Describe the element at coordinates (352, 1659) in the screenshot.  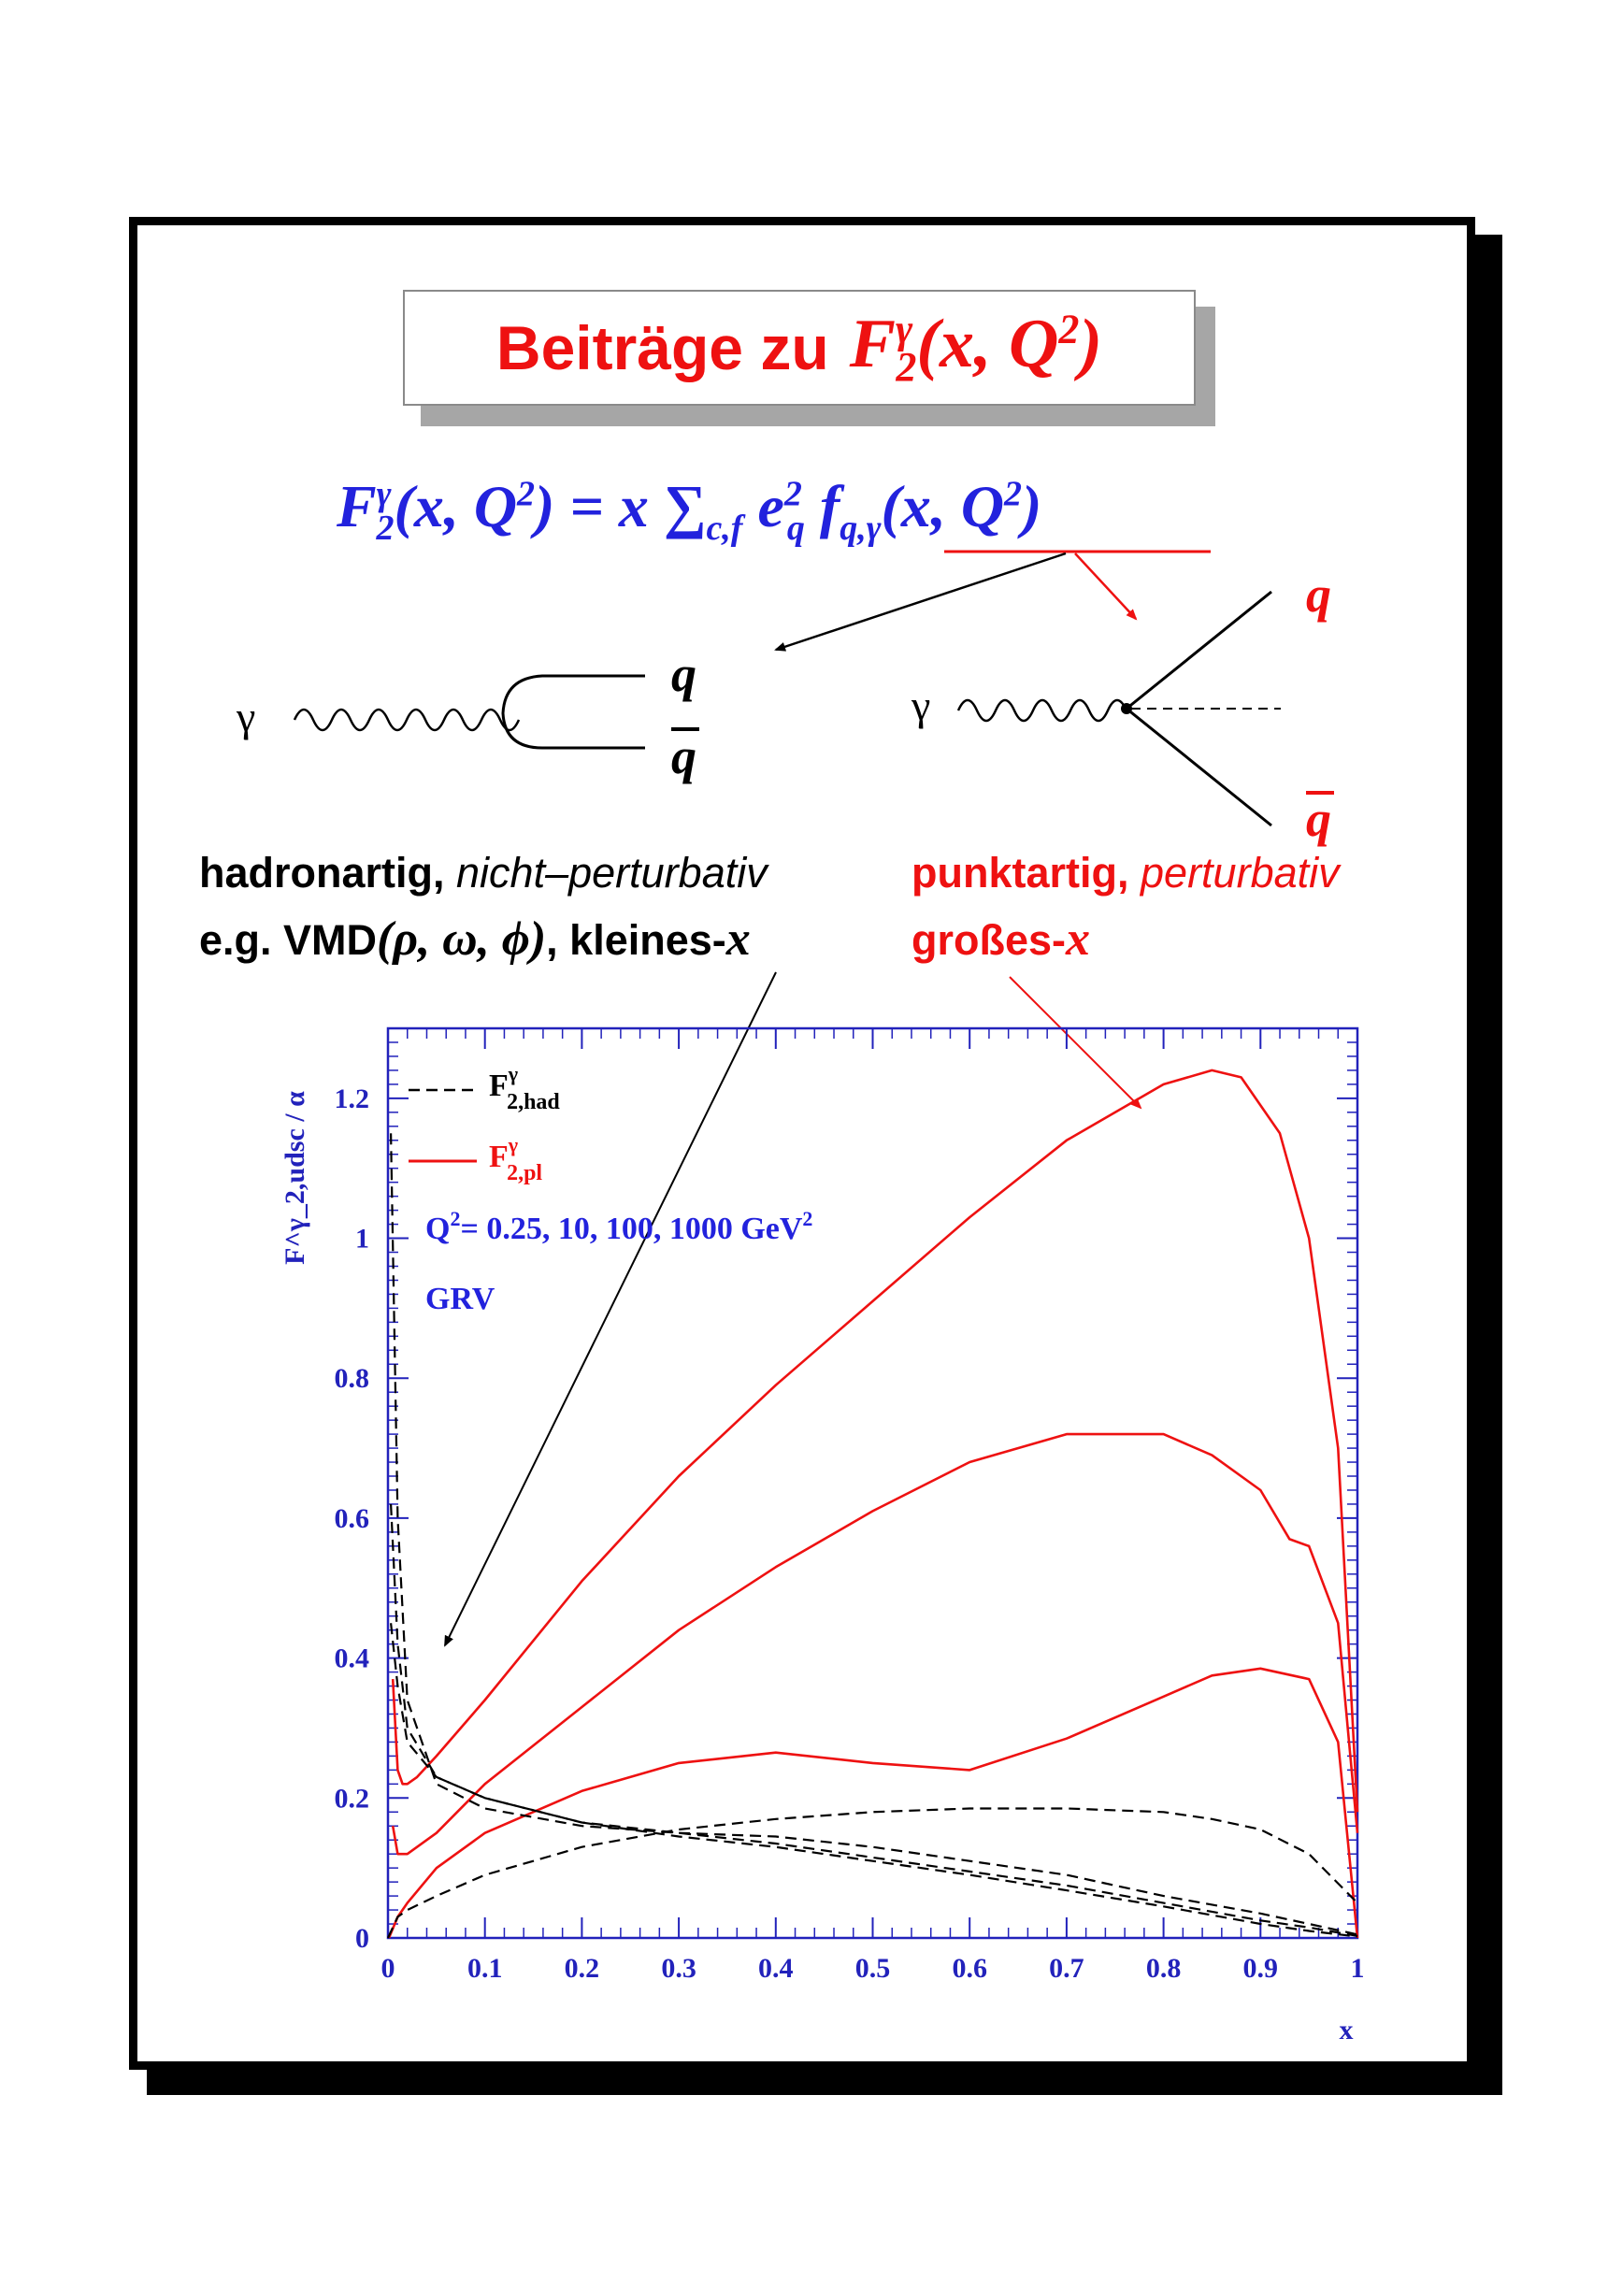
I see `y-tick-label: 0.4` at that location.